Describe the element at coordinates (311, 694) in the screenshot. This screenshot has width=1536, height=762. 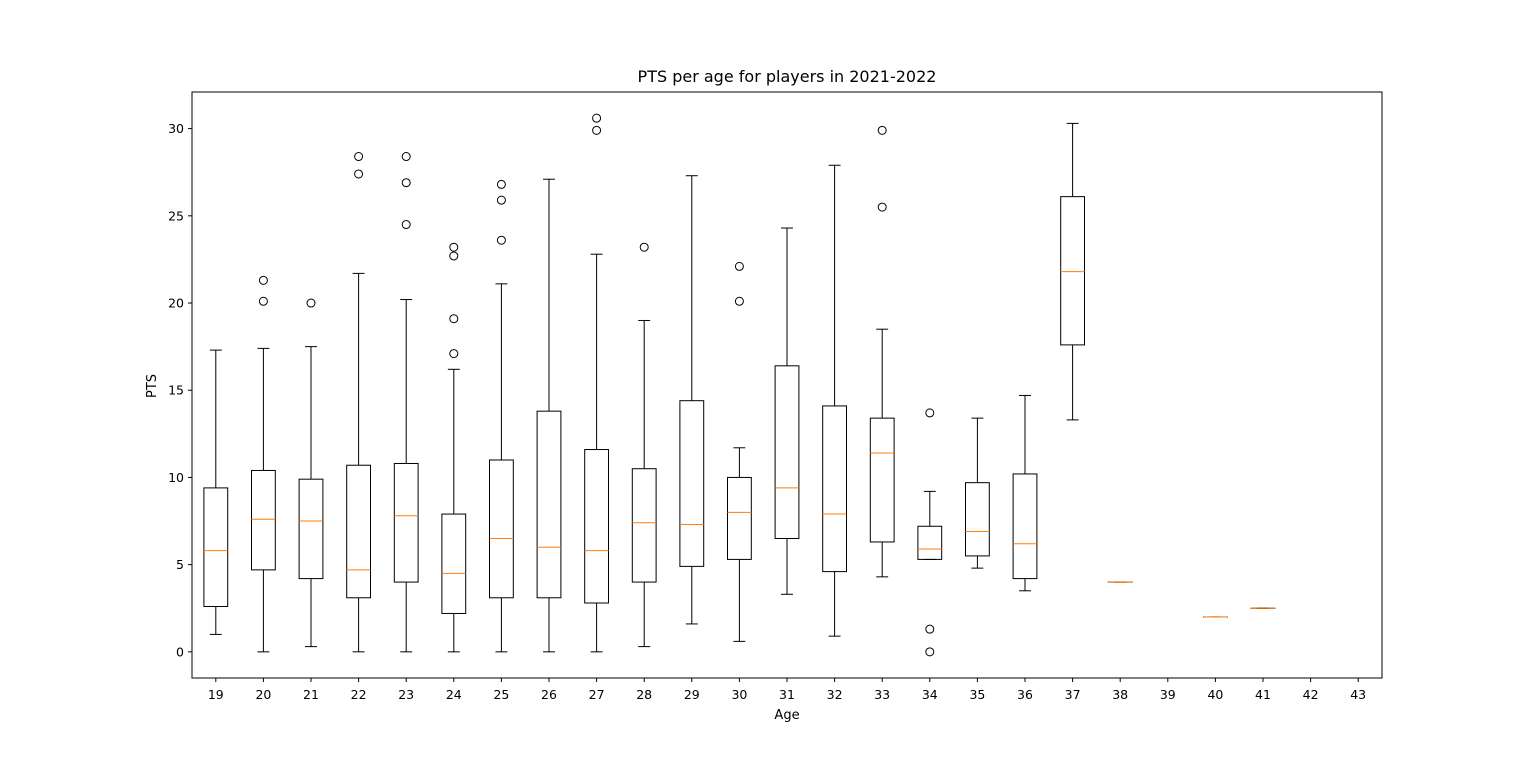
I see `x-tick-label-21: 21` at that location.